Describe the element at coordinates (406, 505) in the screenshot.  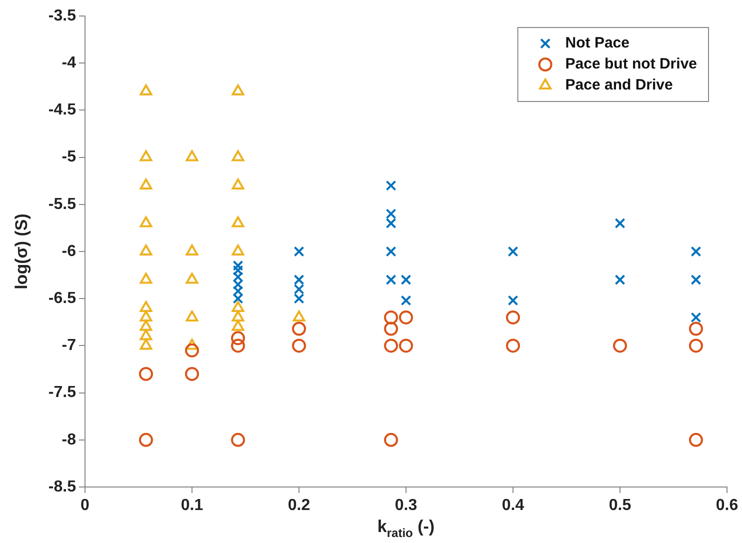
I see `x-tick-label: 0.3` at that location.